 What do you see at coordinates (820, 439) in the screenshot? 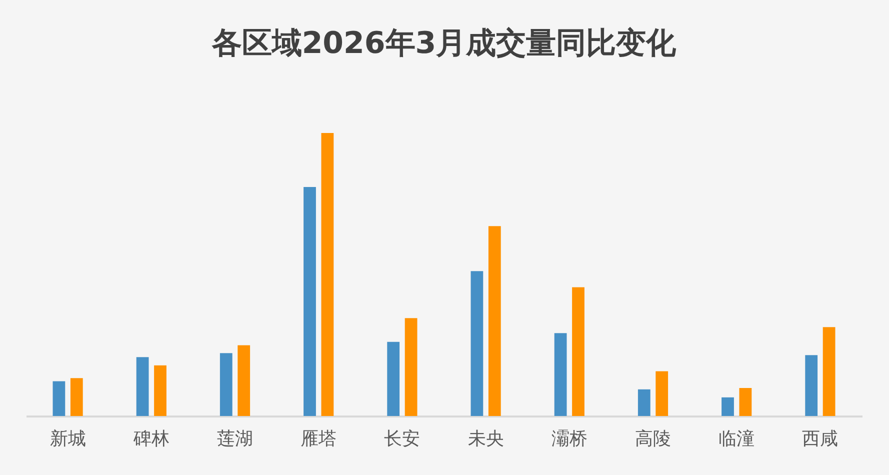
I see `x-tick-label: 西咸` at bounding box center [820, 439].